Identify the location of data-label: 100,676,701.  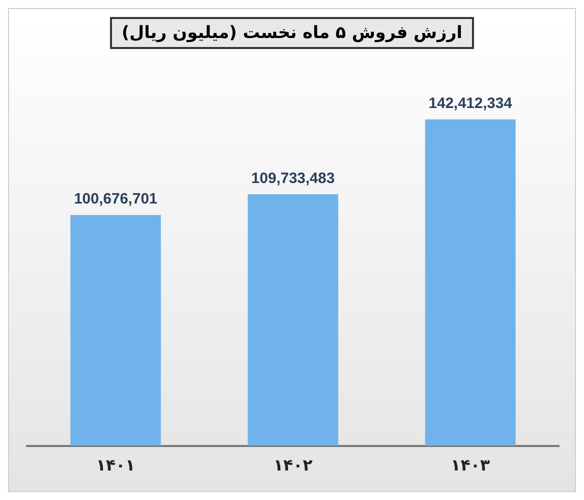
(116, 199).